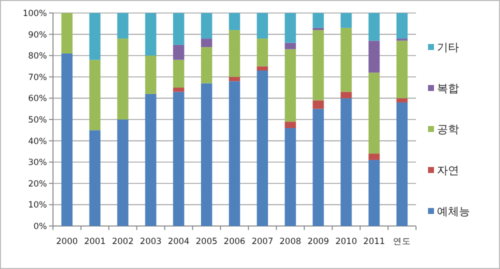 The width and height of the screenshot is (500, 269). What do you see at coordinates (448, 129) in the screenshot?
I see `legend-label: 공학` at bounding box center [448, 129].